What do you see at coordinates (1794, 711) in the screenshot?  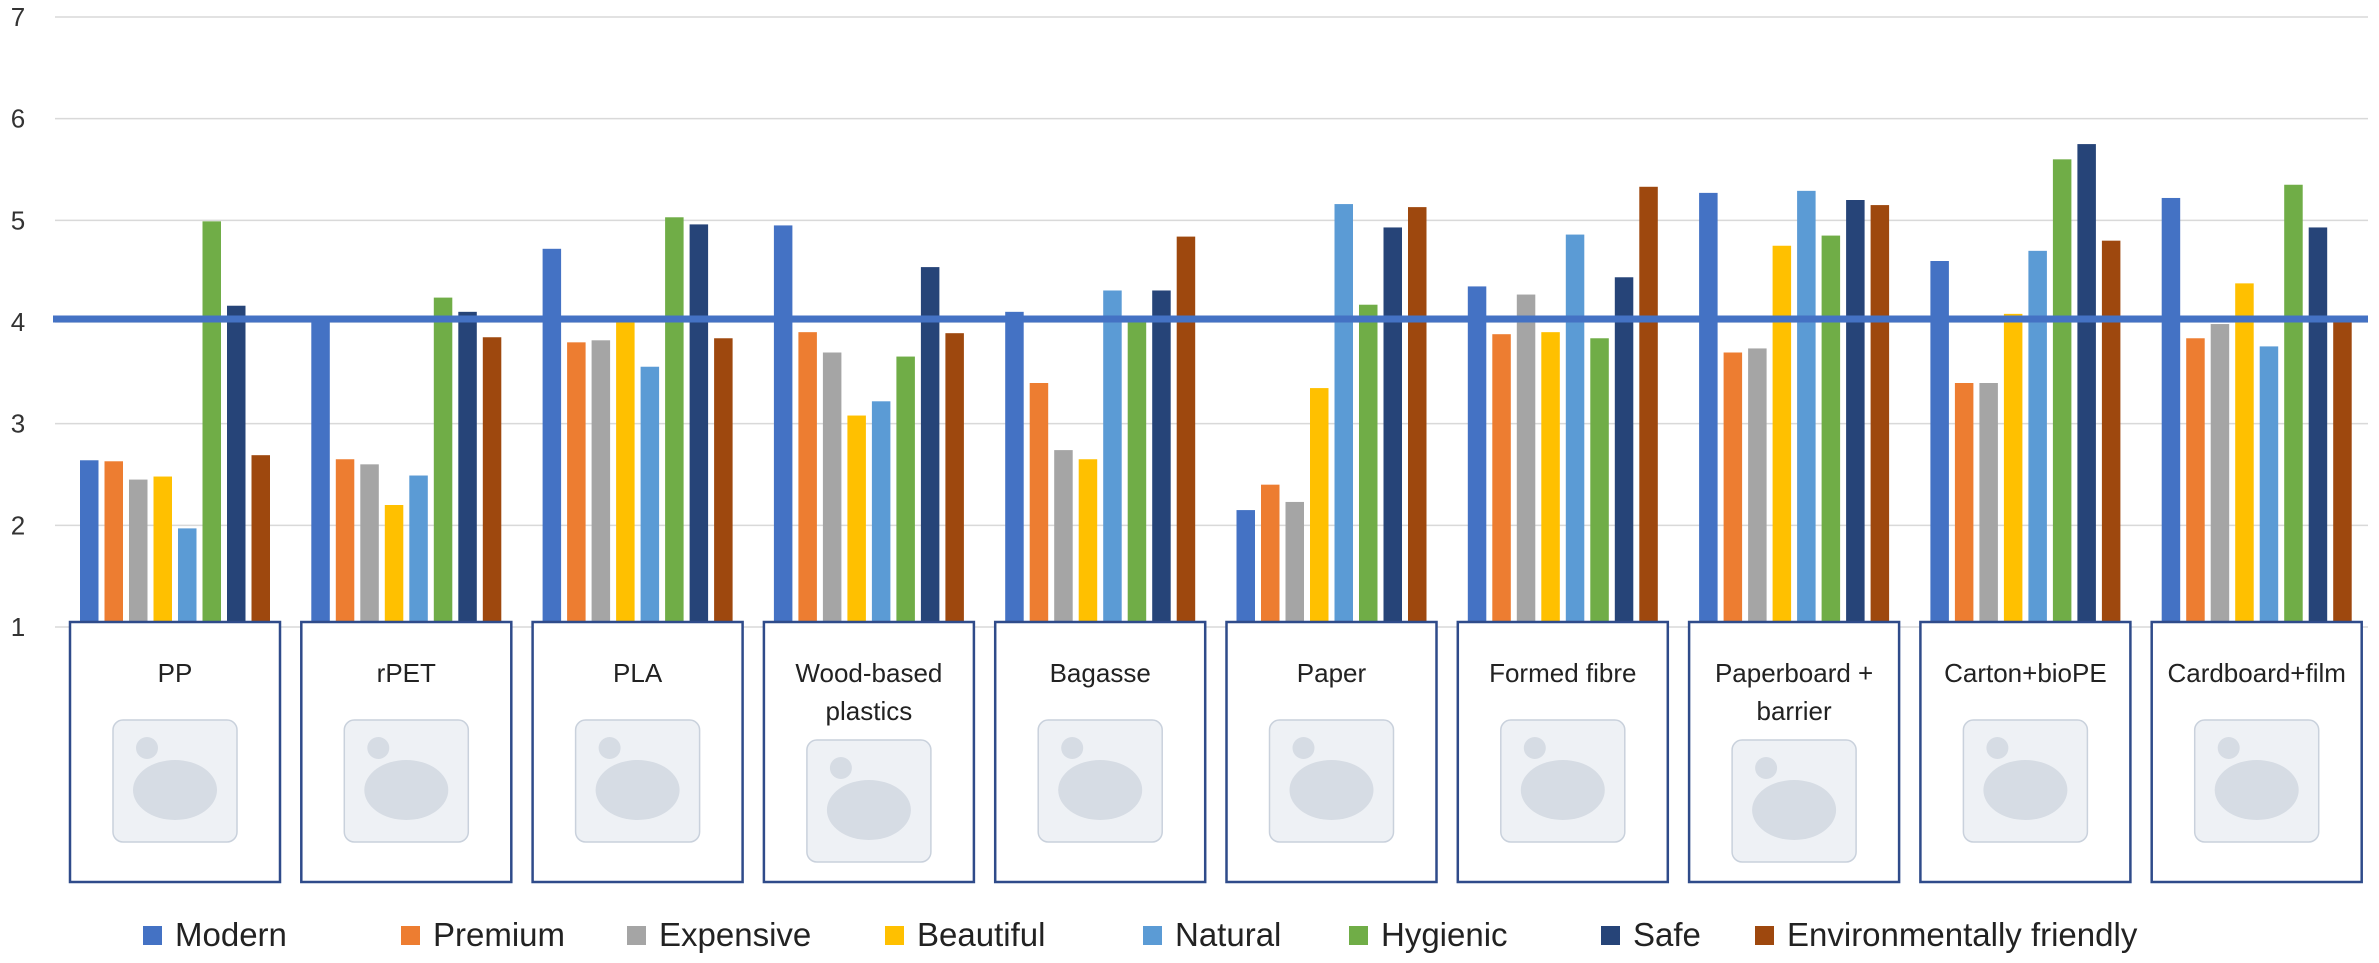 I see `category-label: barrier` at bounding box center [1794, 711].